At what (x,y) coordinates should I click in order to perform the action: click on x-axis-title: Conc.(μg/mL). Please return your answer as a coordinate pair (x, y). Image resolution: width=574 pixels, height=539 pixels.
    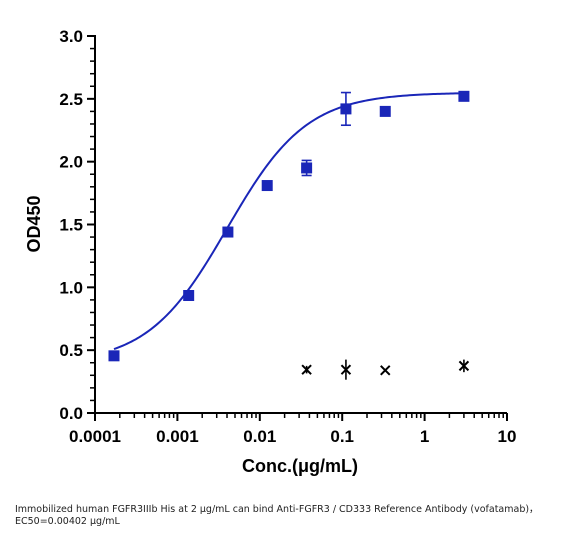
    Looking at the image, I should click on (300, 466).